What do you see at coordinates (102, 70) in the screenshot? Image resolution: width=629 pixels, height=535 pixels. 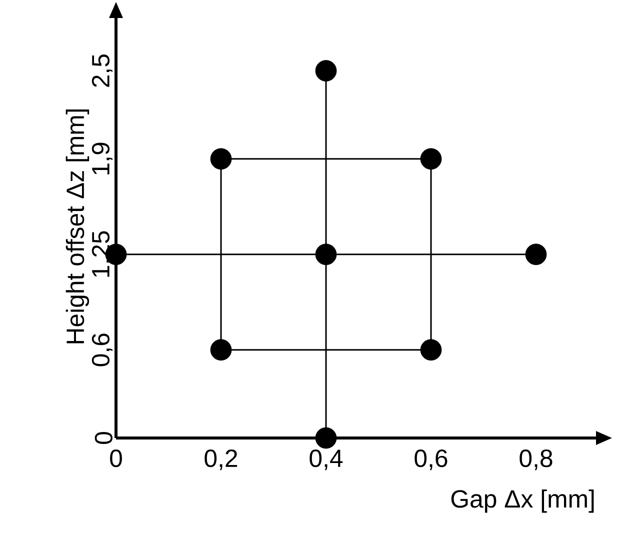 I see `y-tick-label: 2,5` at bounding box center [102, 70].